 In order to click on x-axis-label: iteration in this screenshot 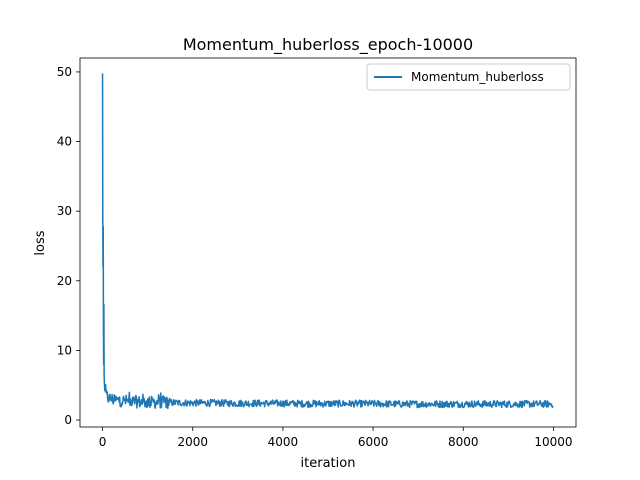, I will do `click(328, 463)`.